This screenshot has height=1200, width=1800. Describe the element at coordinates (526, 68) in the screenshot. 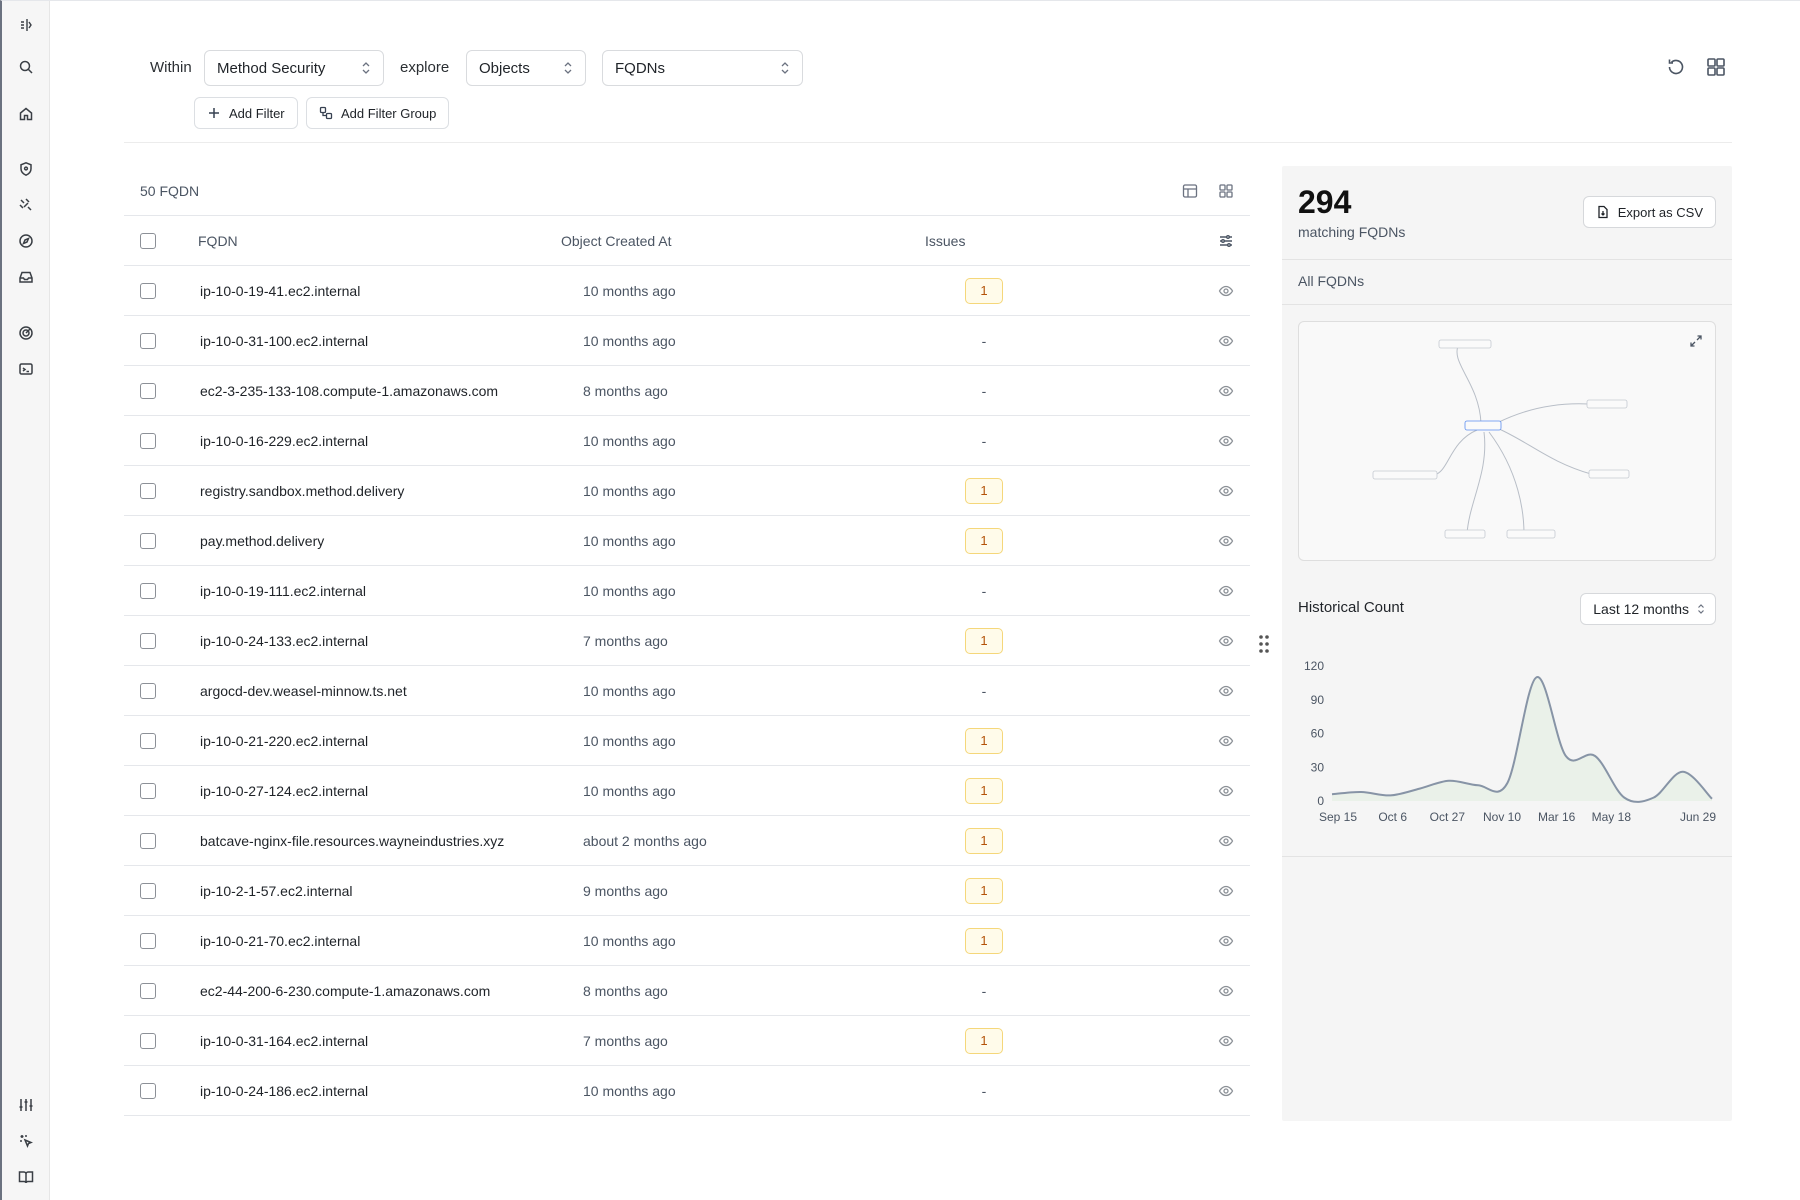

I see `category-select: Objects` at that location.